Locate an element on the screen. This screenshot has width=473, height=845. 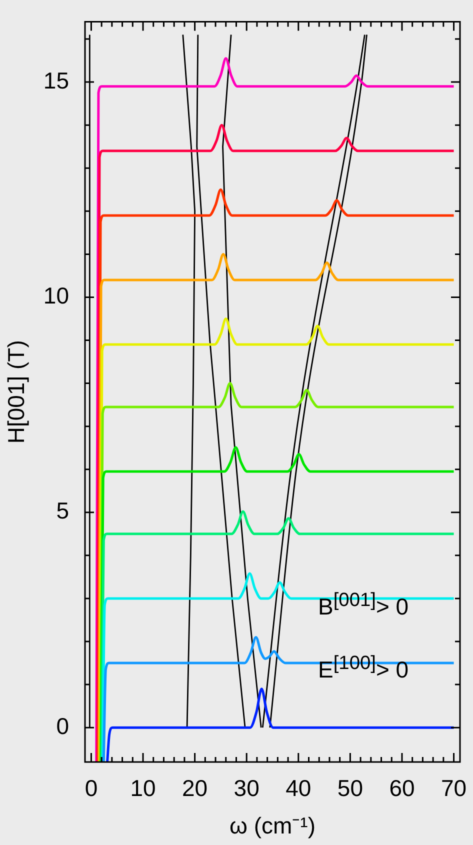
x-axis-title: ω (cm⁻¹) is located at coordinates (273, 825).